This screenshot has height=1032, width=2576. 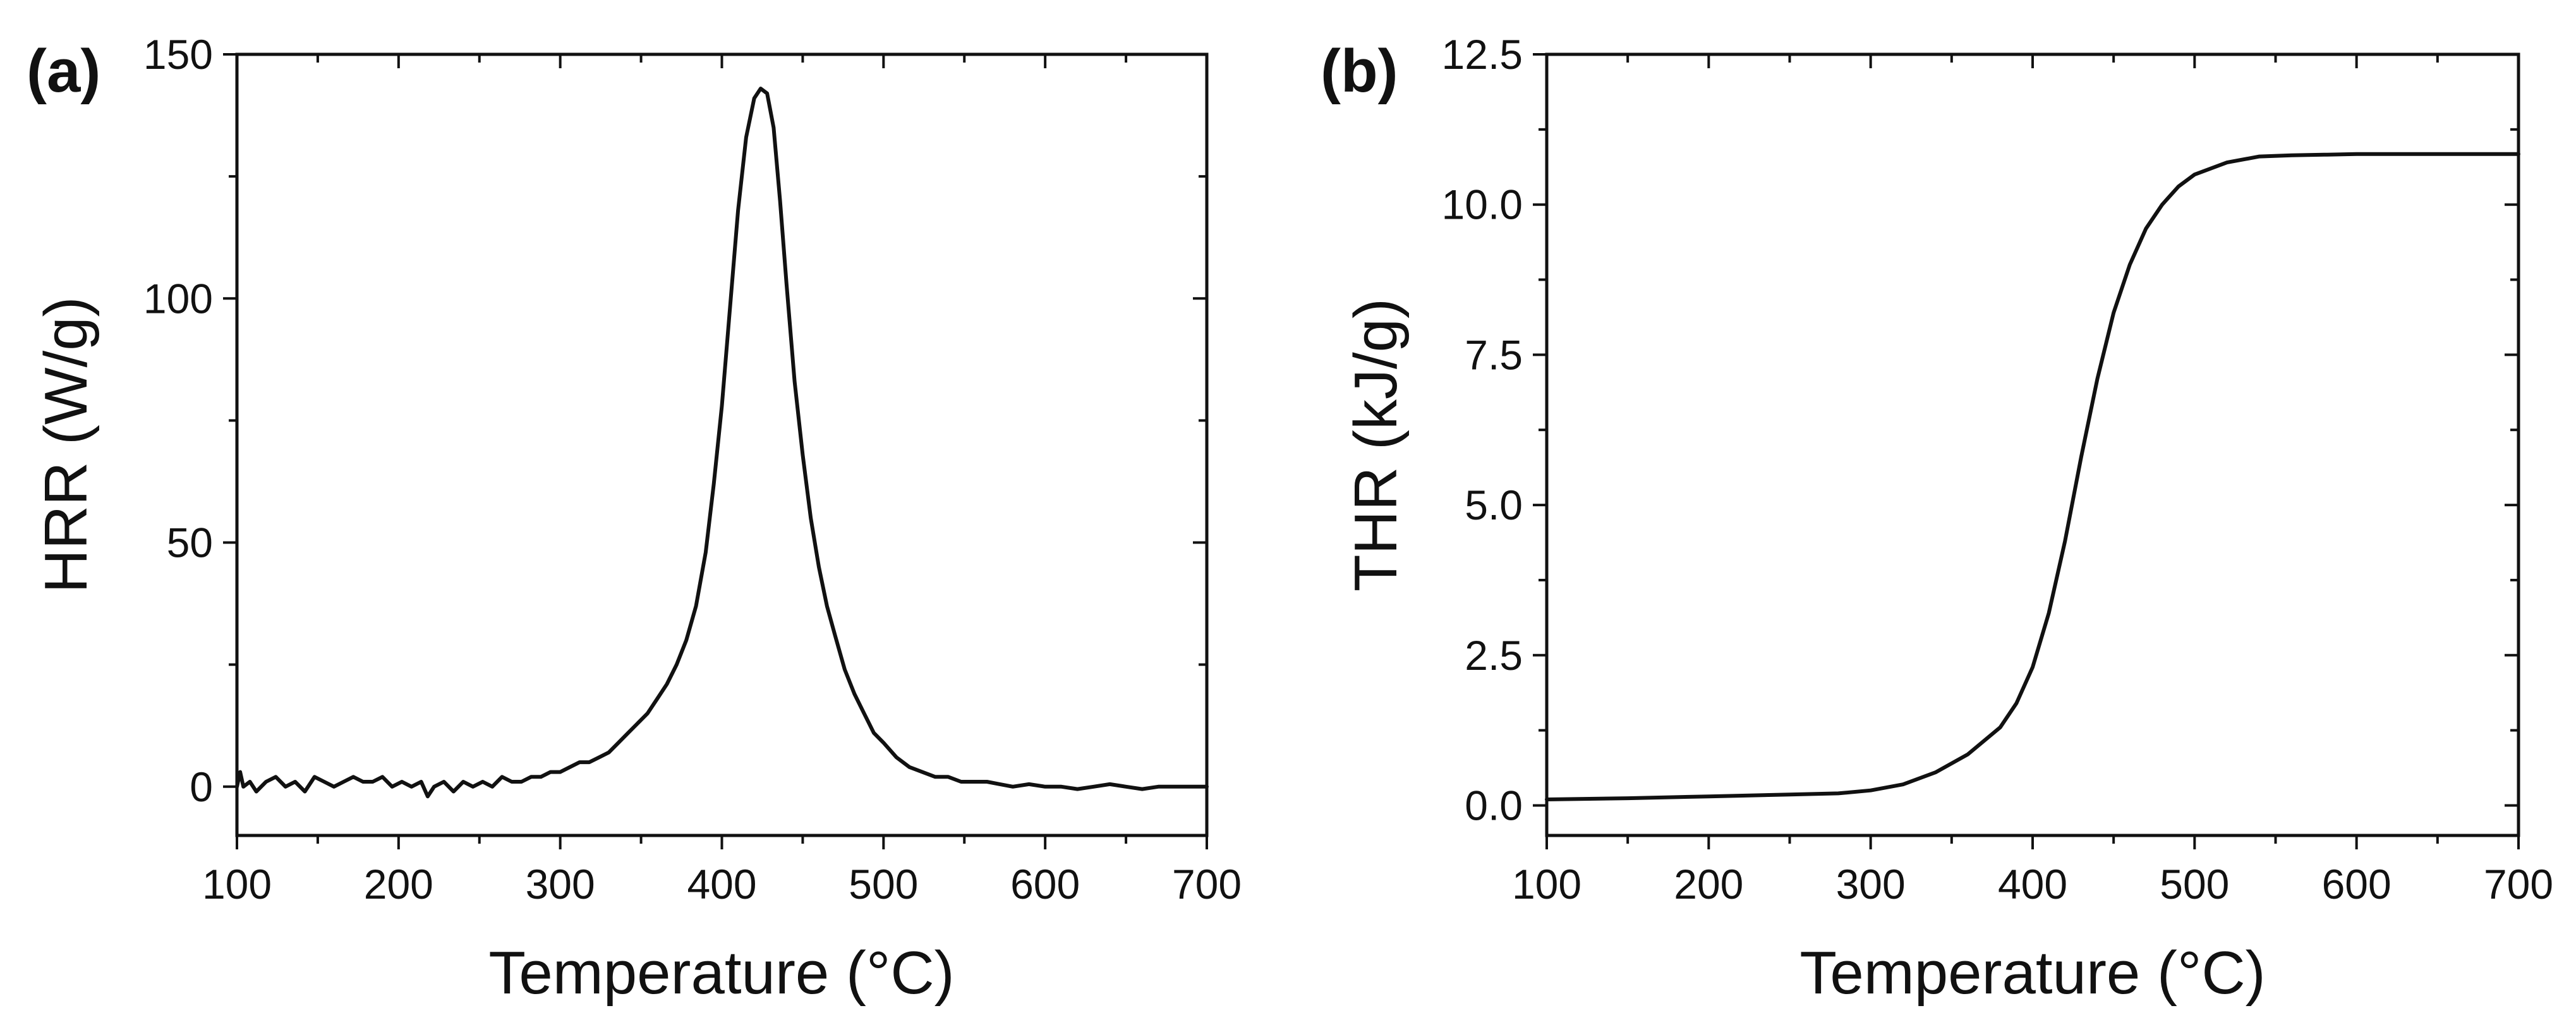 I want to click on hrr-x-tick-label: 400, so click(x=721, y=884).